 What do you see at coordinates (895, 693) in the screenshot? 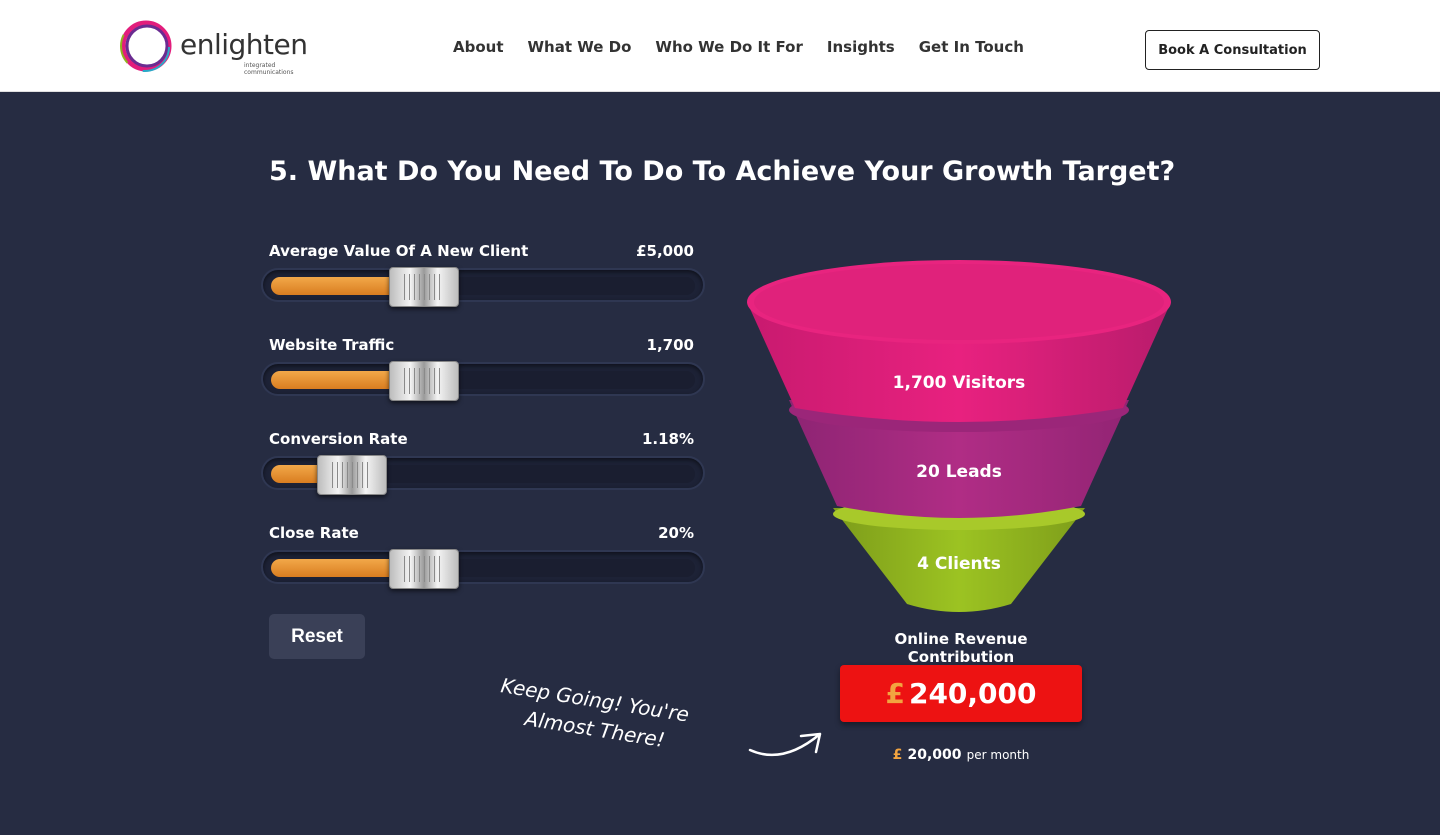
I see `currency-symbol: £` at bounding box center [895, 693].